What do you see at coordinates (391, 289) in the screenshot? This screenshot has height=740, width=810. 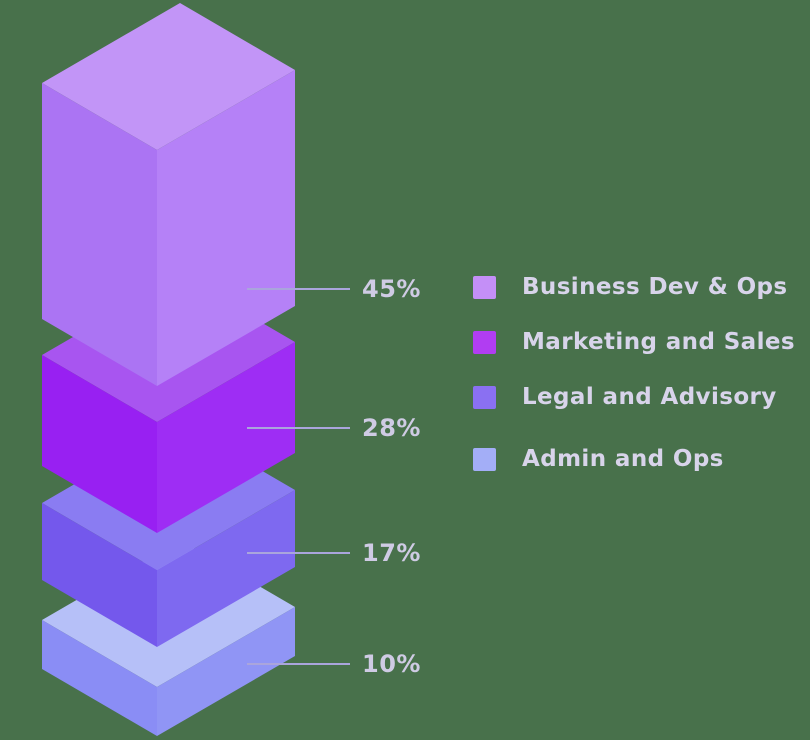 I see `percent-label: 45%` at bounding box center [391, 289].